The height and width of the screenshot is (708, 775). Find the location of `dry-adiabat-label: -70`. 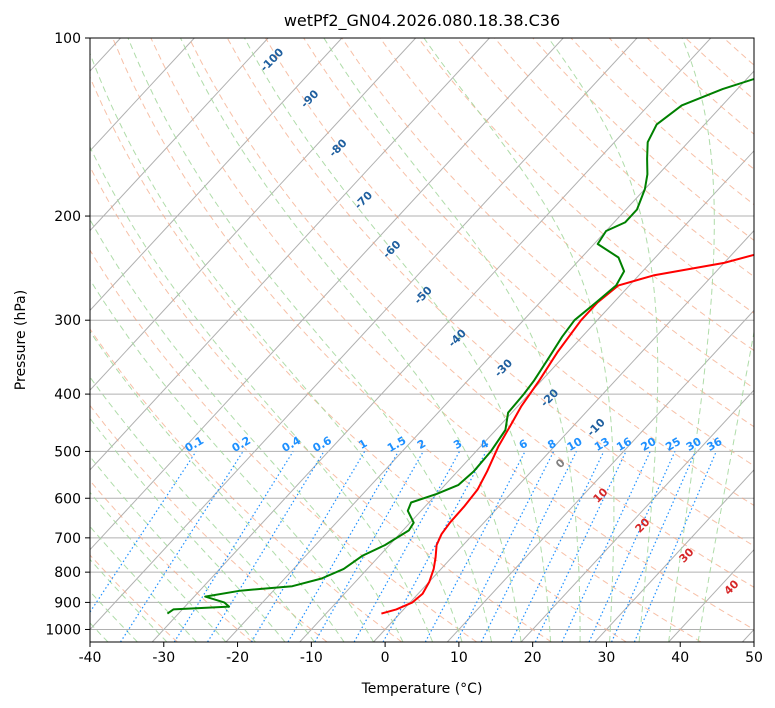

dry-adiabat-label: -70 is located at coordinates (363, 200).